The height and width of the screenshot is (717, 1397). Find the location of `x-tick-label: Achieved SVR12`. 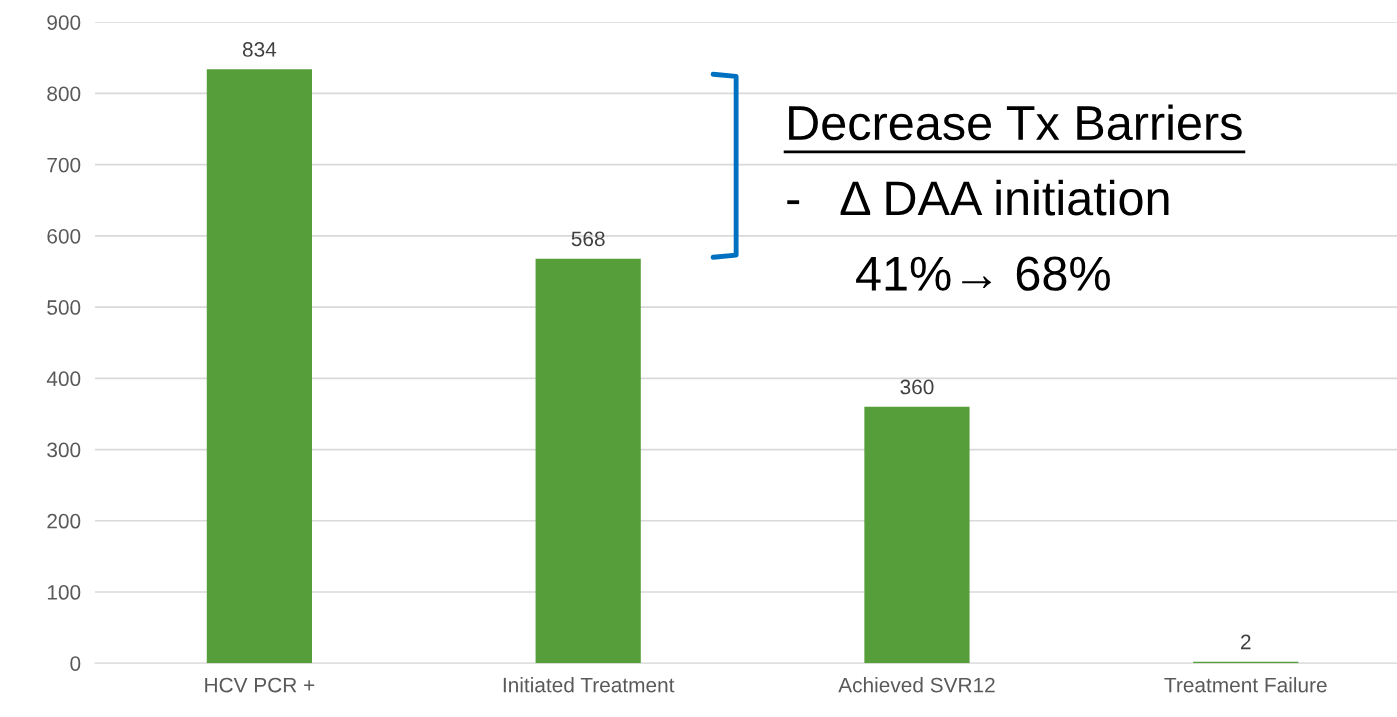

x-tick-label: Achieved SVR12 is located at coordinates (916, 685).